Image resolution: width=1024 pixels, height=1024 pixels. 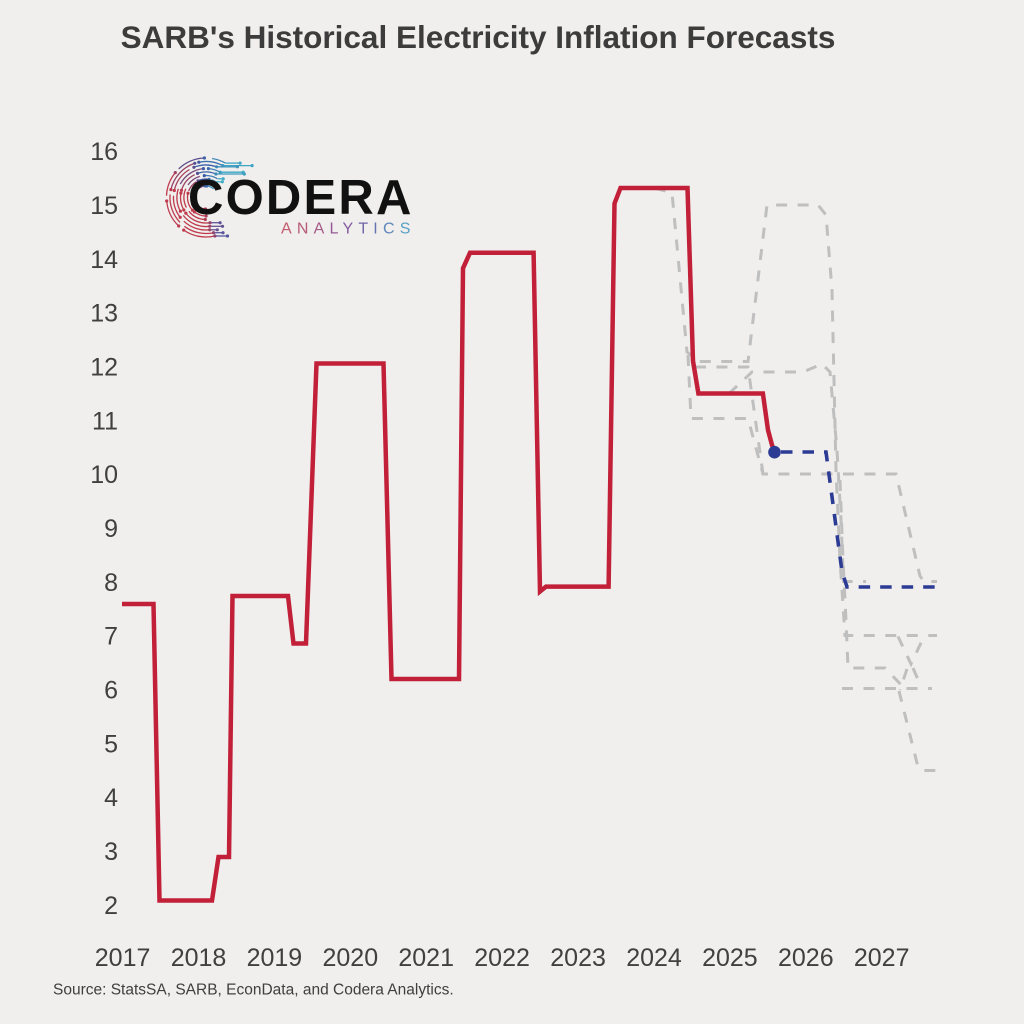 What do you see at coordinates (111, 798) in the screenshot?
I see `svg-text: 4` at bounding box center [111, 798].